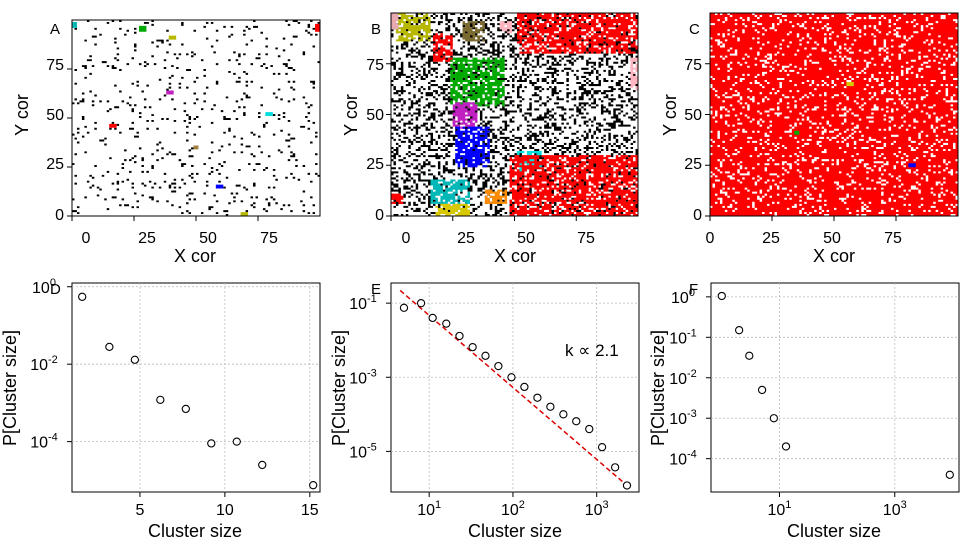 This screenshot has width=972, height=555. I want to click on chart-e: 10¹ 10² 10³ 10⁻¹ 10⁻³ 10⁻⁵, so click(494, 401).